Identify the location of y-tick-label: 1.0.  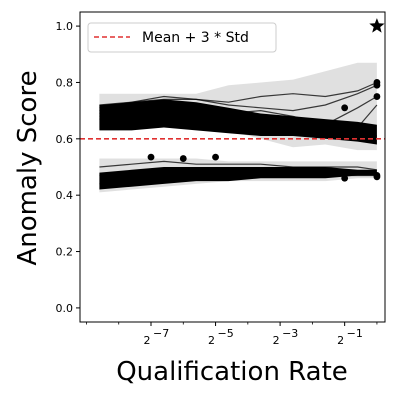
(65, 26).